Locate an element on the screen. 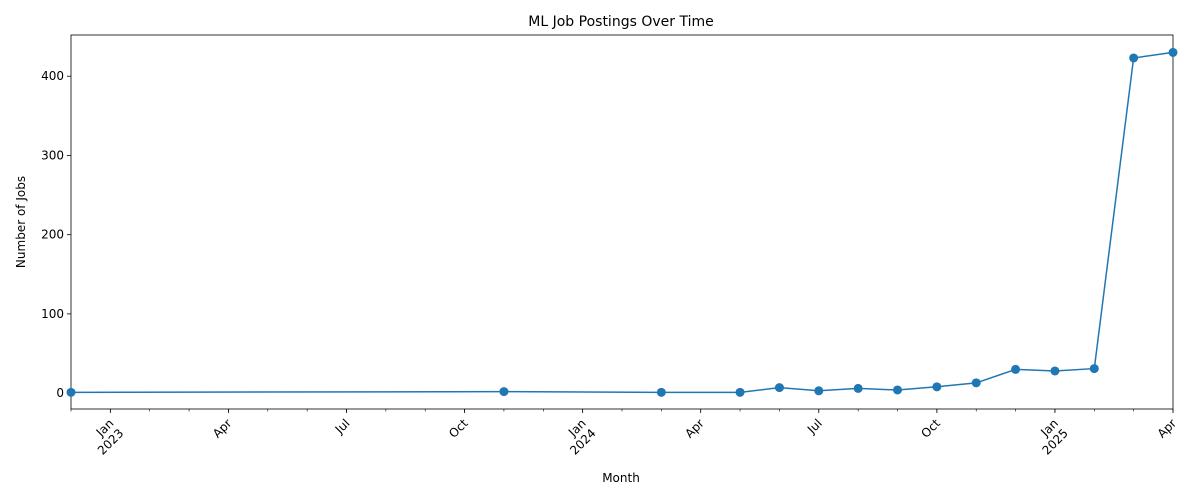 The width and height of the screenshot is (1200, 500). x-tick-label: Jan2025 is located at coordinates (1050, 436).